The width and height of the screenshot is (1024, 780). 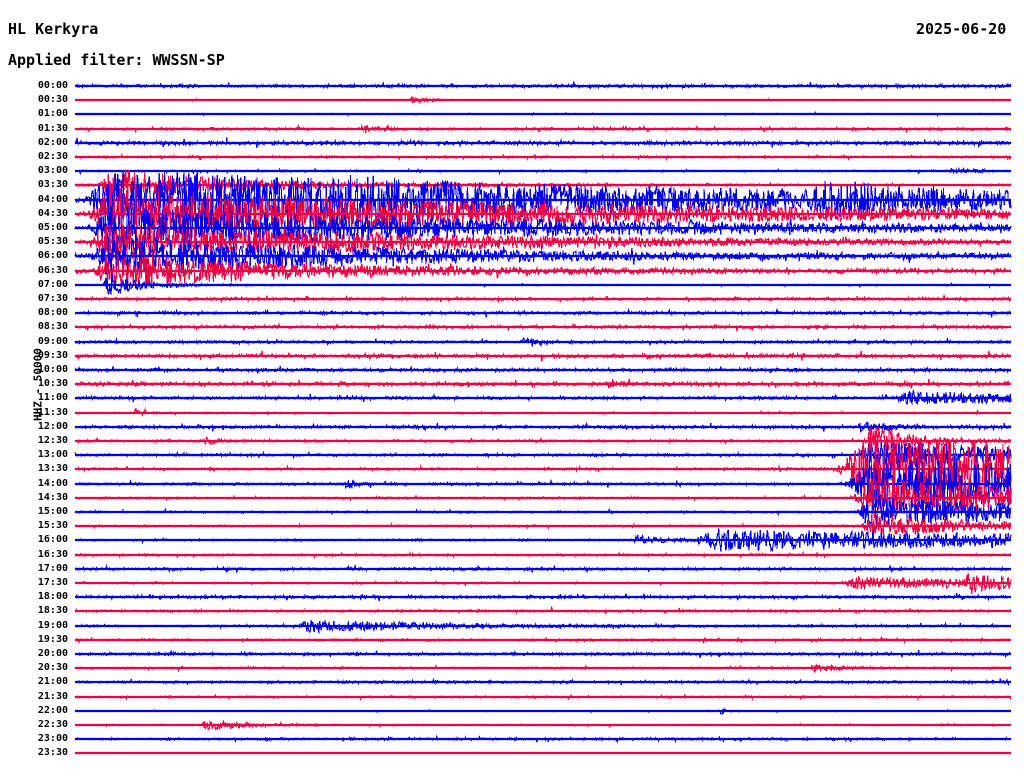 What do you see at coordinates (52, 156) in the screenshot?
I see `trace-time-label: 02:30` at bounding box center [52, 156].